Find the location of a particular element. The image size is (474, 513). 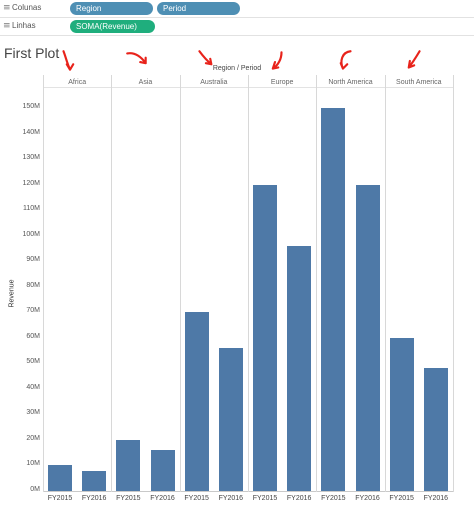

period-pill: Period is located at coordinates (198, 8).